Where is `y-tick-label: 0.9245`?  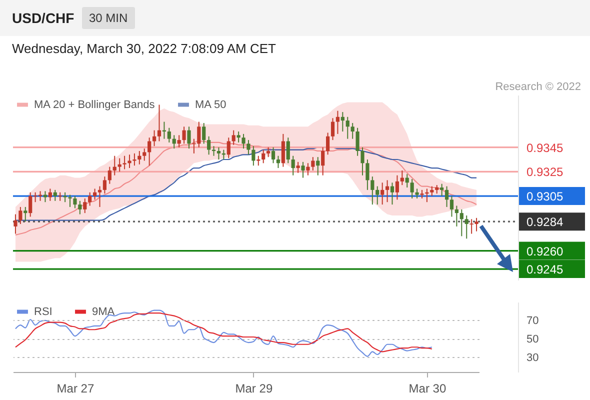
y-tick-label: 0.9245 is located at coordinates (545, 269).